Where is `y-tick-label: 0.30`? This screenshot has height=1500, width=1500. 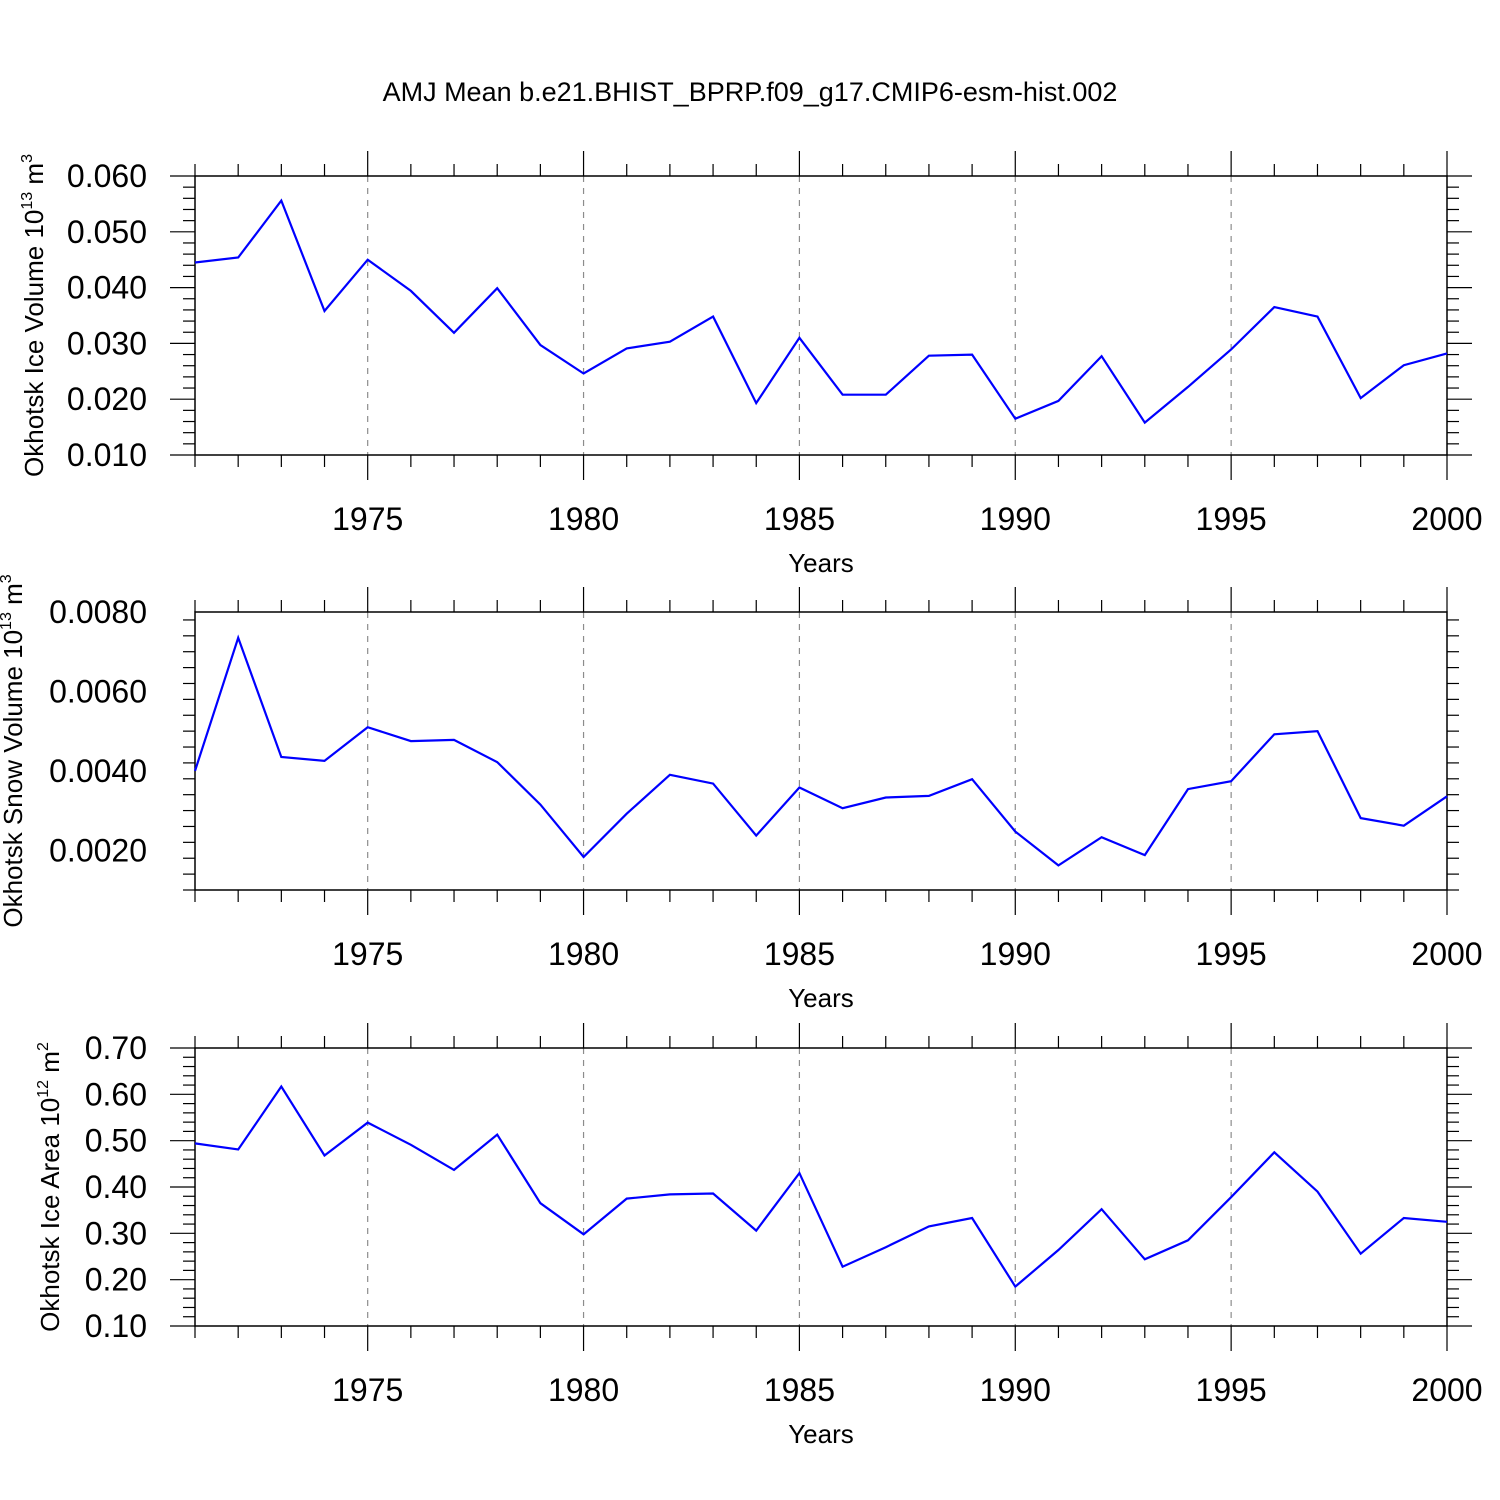 y-tick-label: 0.30 is located at coordinates (116, 1233).